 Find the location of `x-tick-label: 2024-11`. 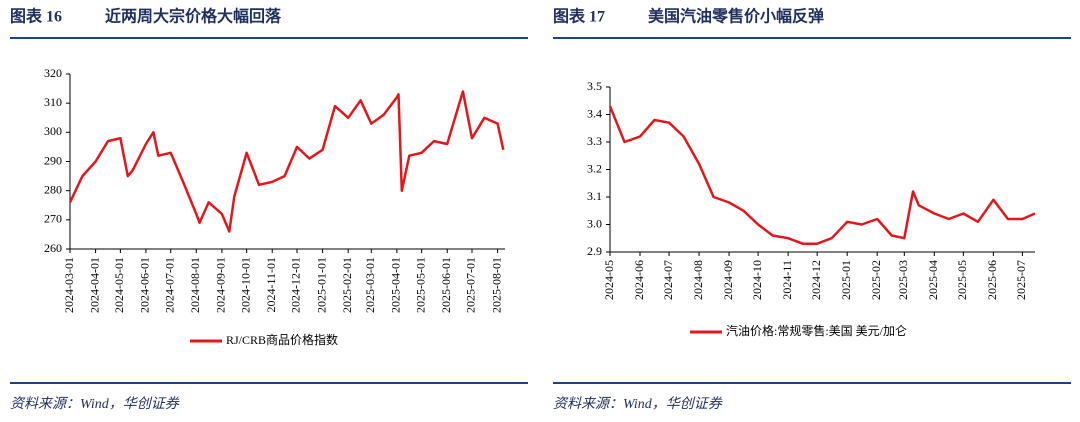

x-tick-label: 2024-11 is located at coordinates (787, 280).